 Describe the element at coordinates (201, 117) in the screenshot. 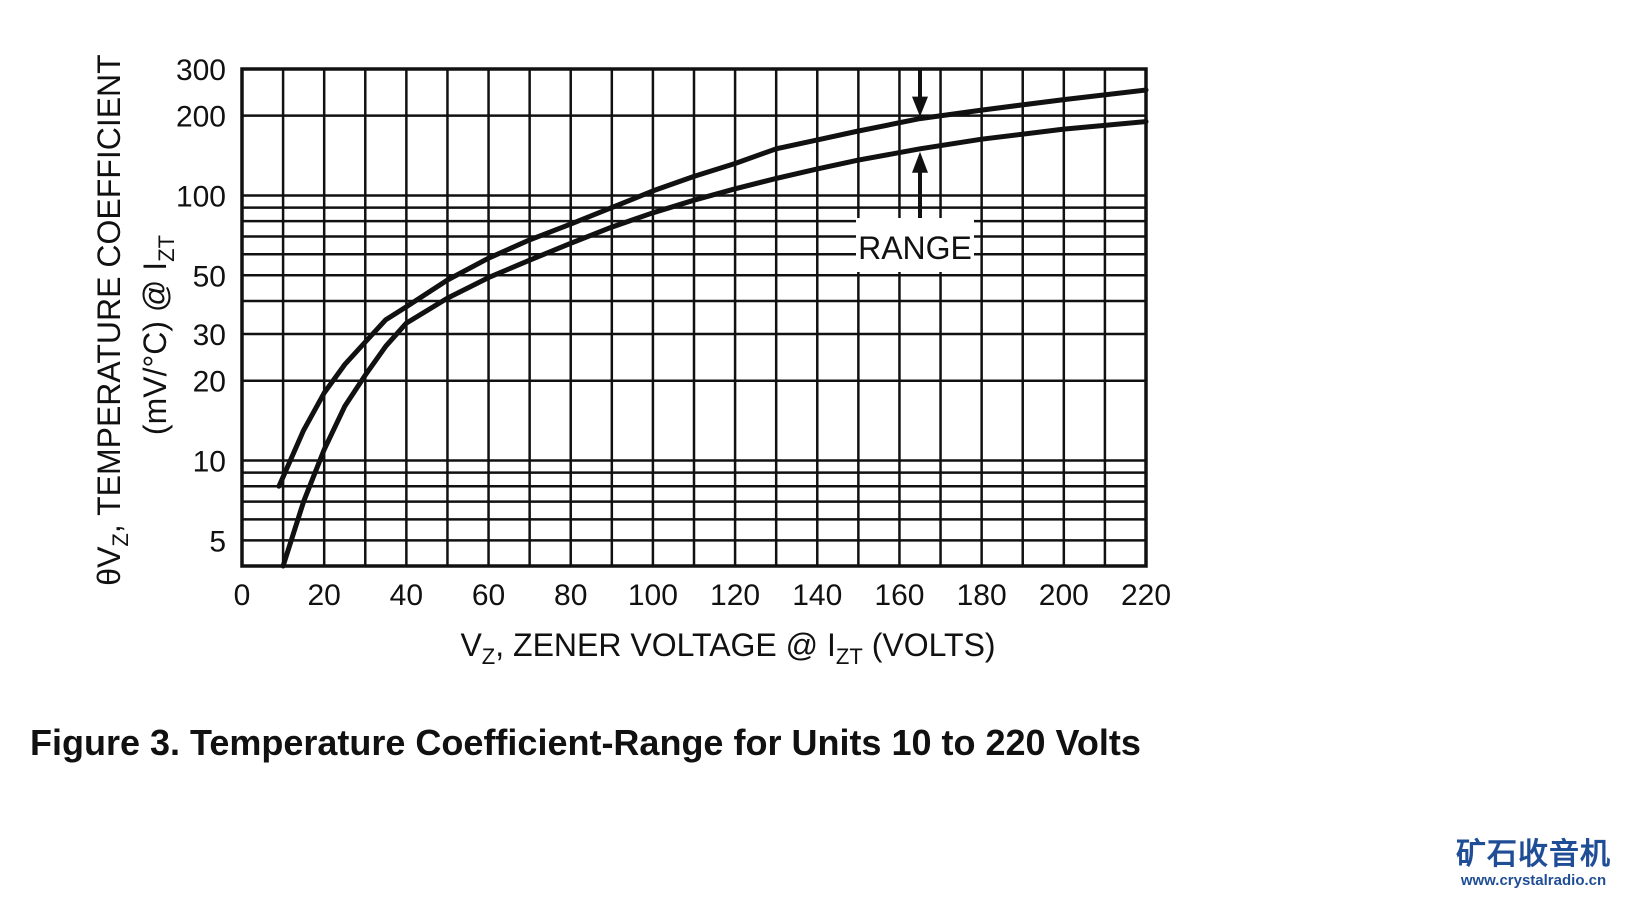

I see `y-tick-label: 200` at that location.